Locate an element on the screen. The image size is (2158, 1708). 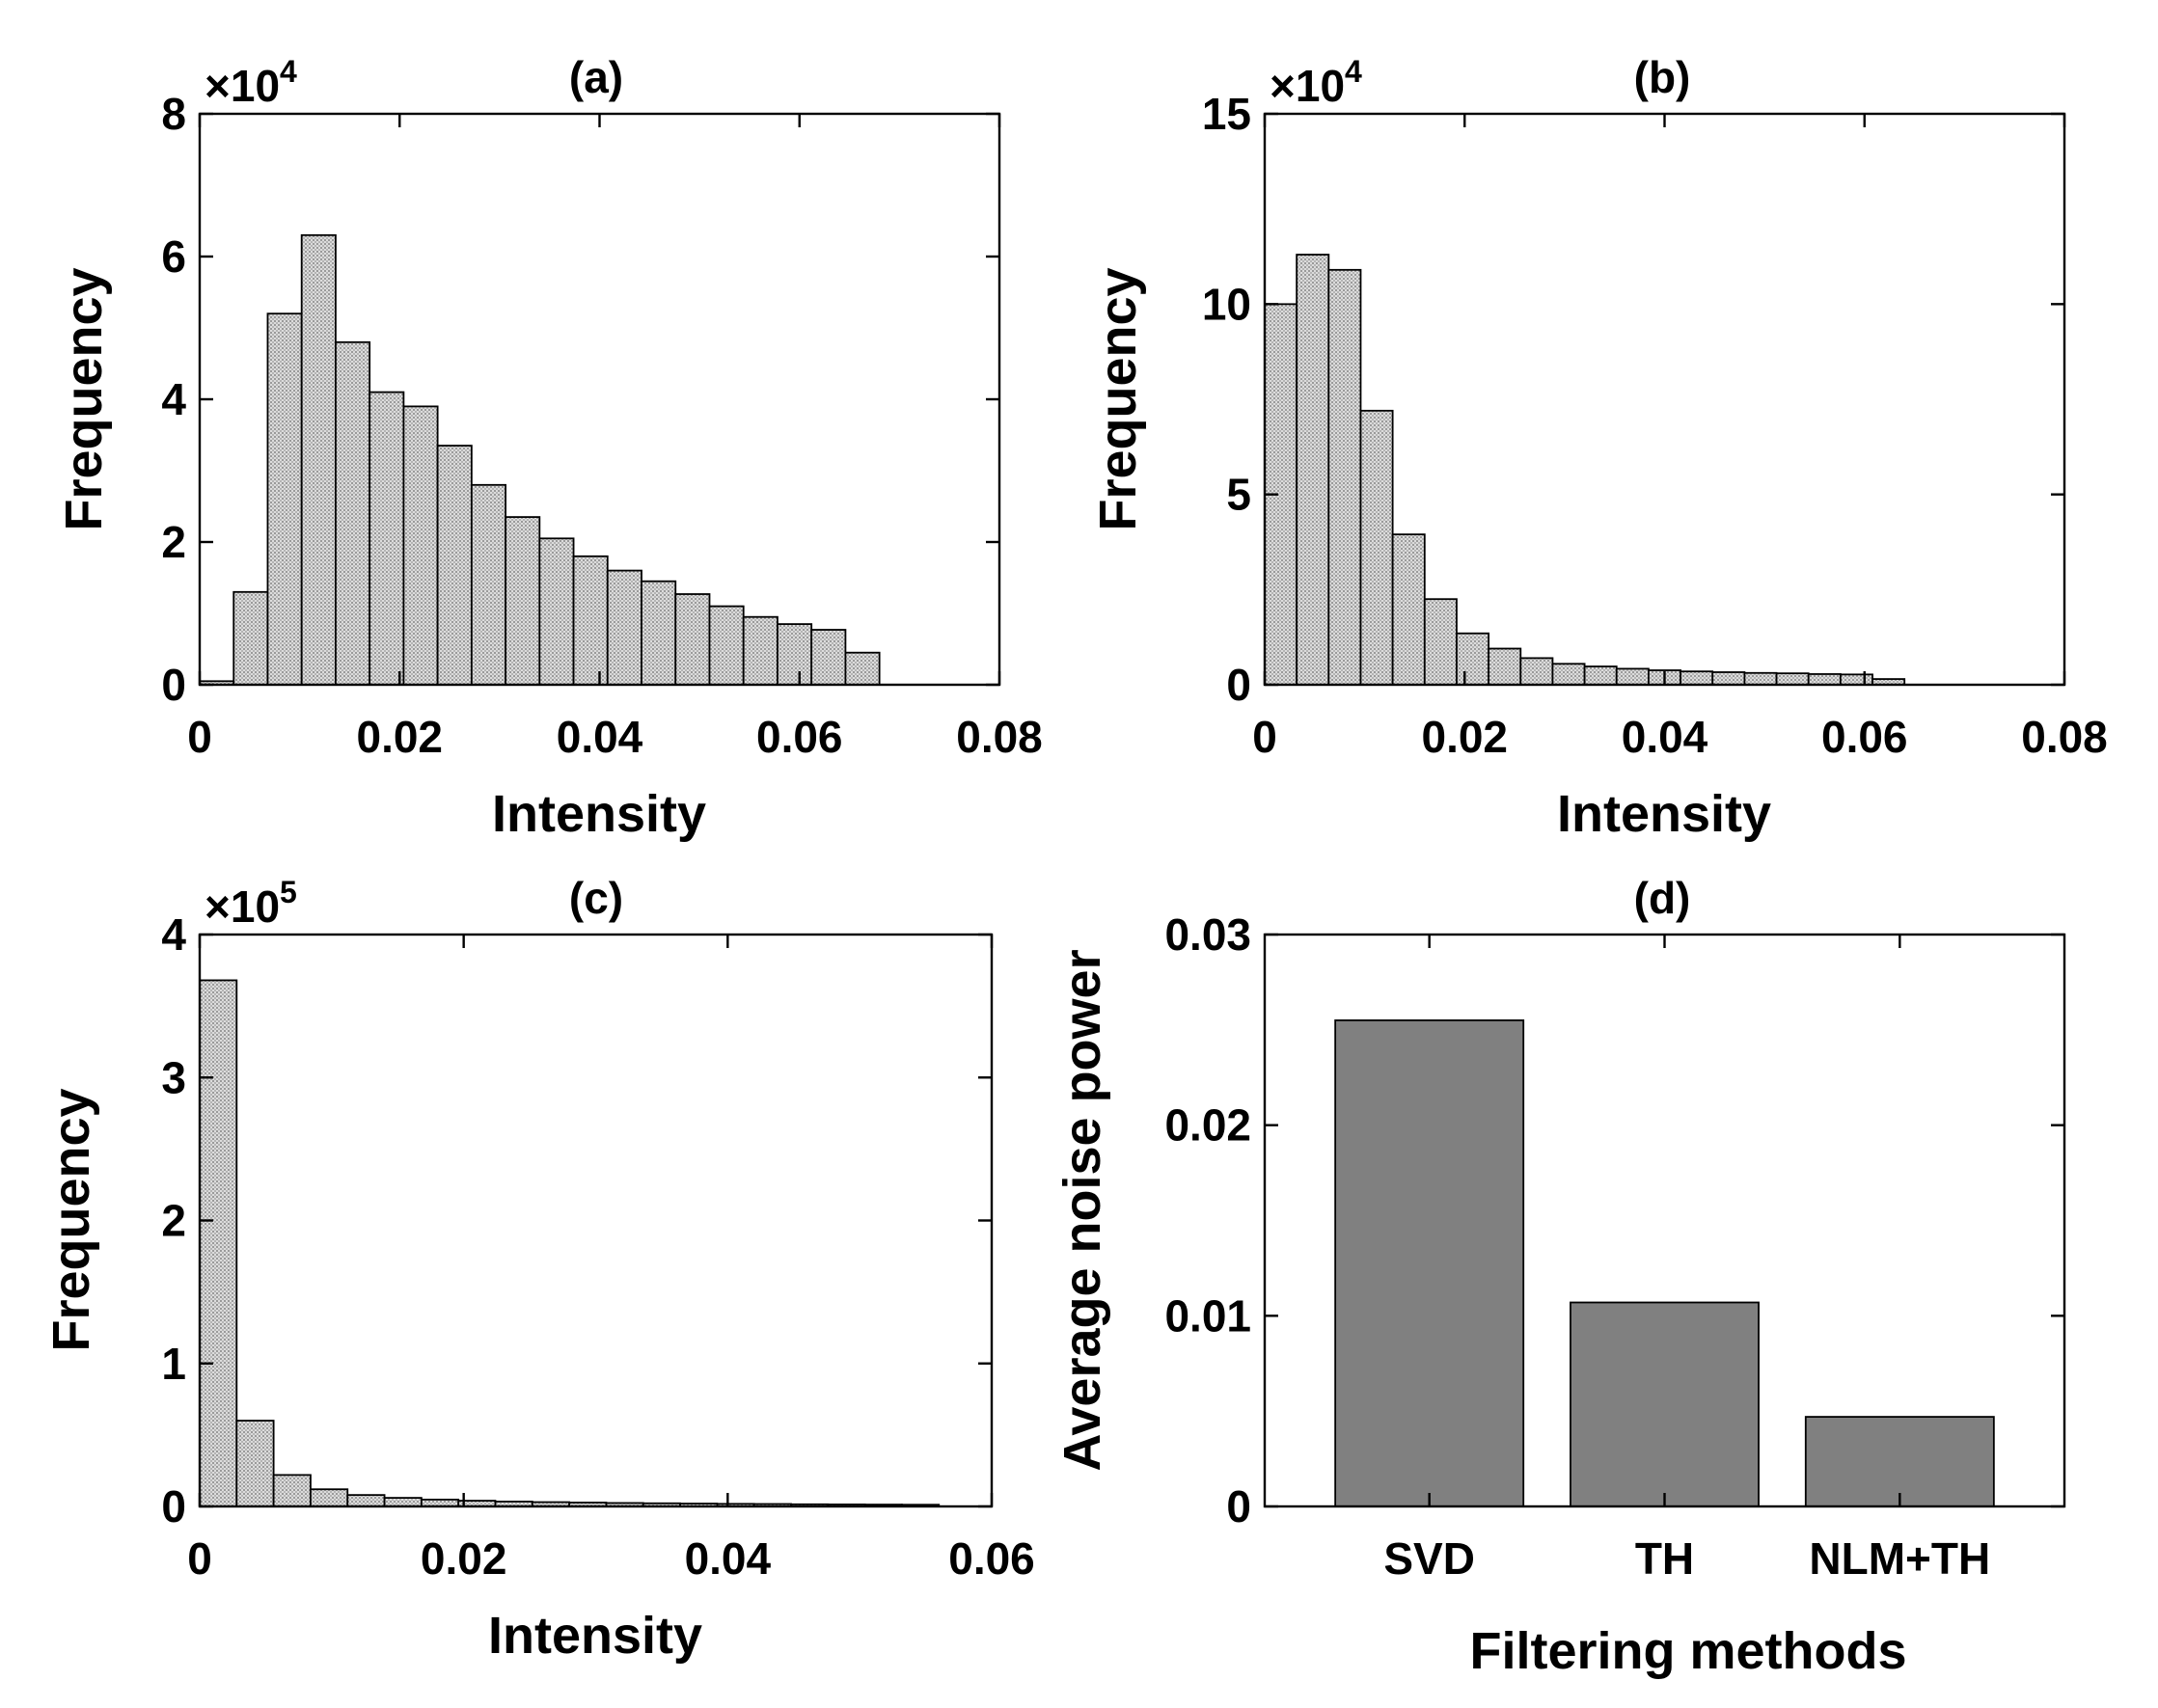
panel-d-title: (d) is located at coordinates (1662, 898).